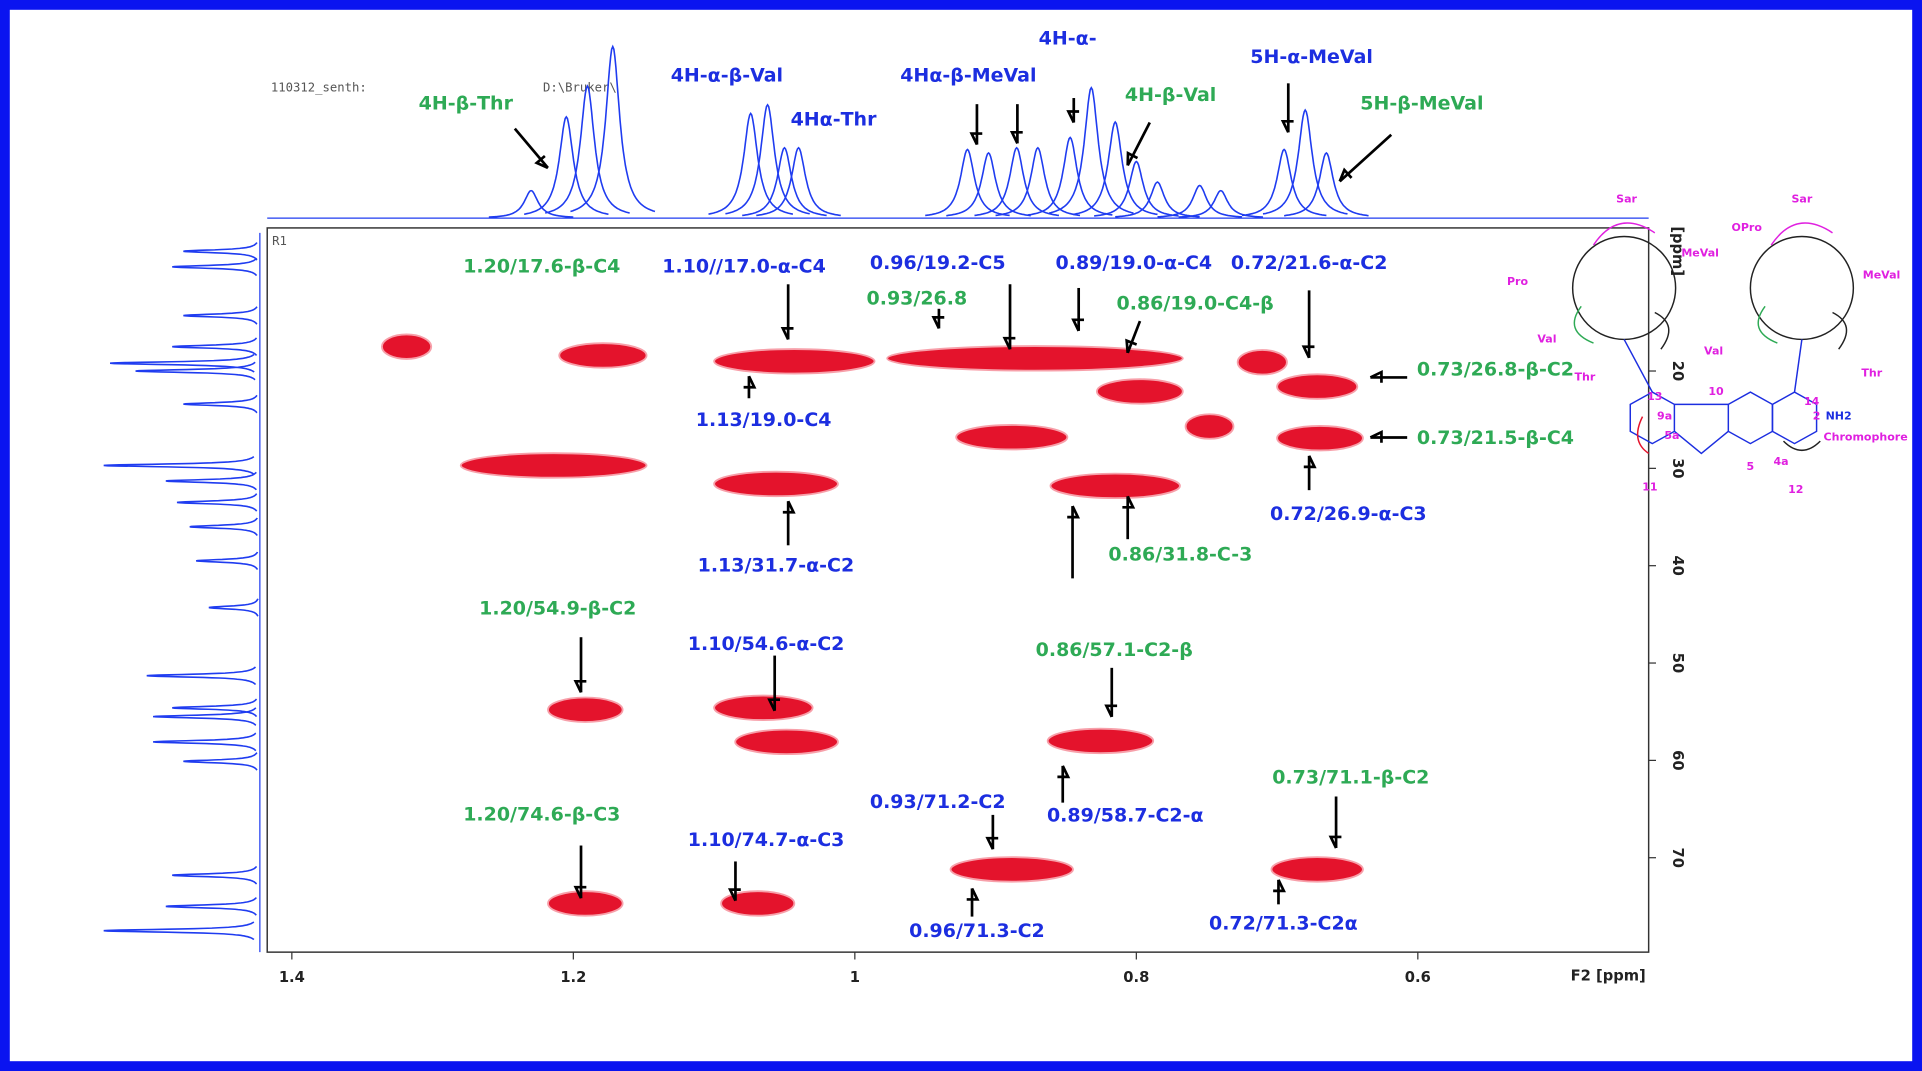 The height and width of the screenshot is (1071, 1922). Describe the element at coordinates (1309, 263) in the screenshot. I see `annotation: 0.72/21.6-α-C2` at that location.